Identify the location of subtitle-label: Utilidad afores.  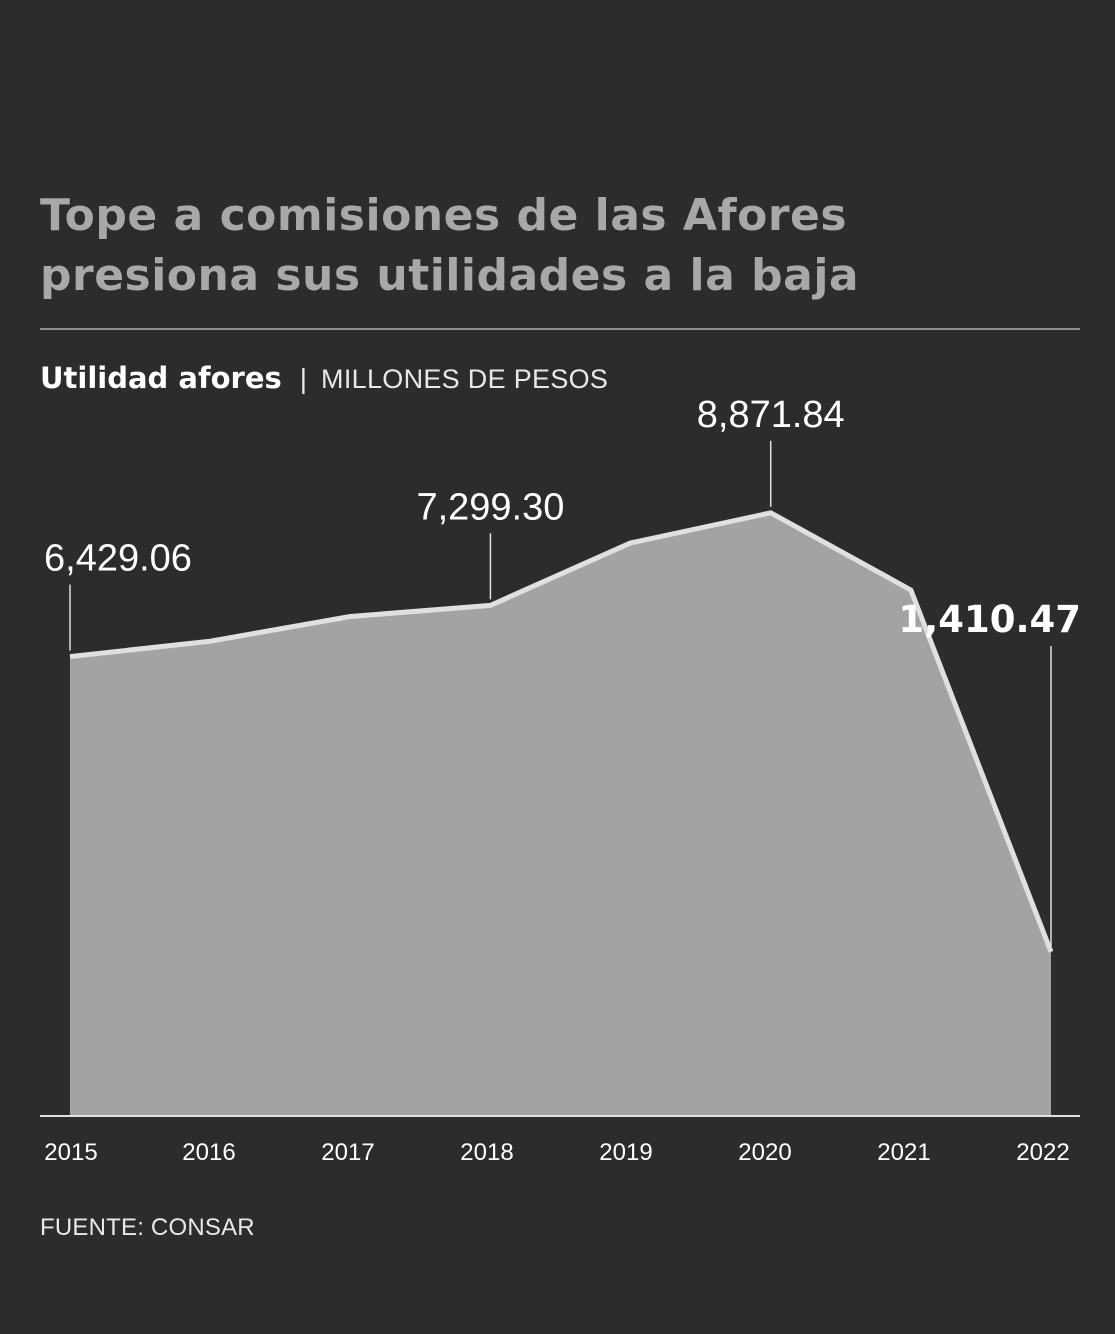
(161, 378).